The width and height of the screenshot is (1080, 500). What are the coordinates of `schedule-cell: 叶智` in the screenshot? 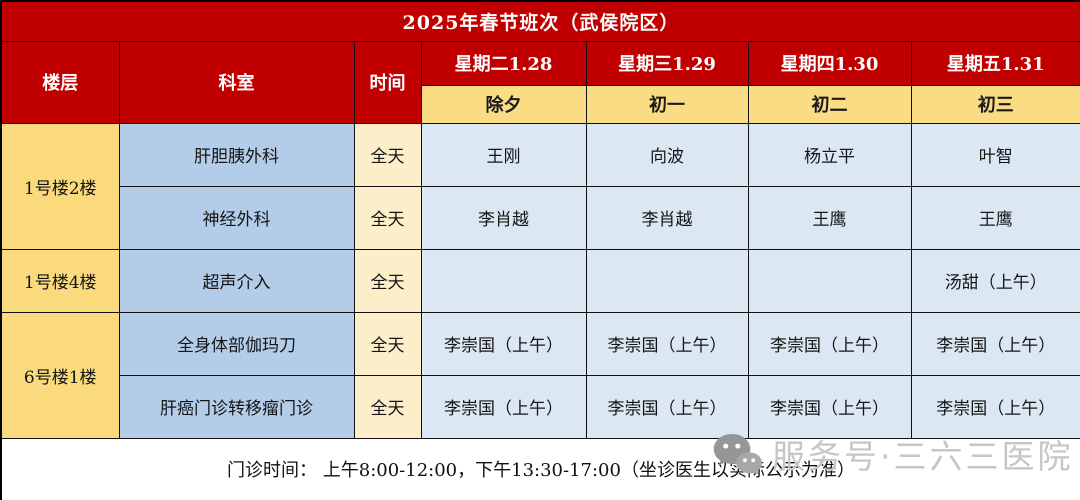 It's located at (995, 154).